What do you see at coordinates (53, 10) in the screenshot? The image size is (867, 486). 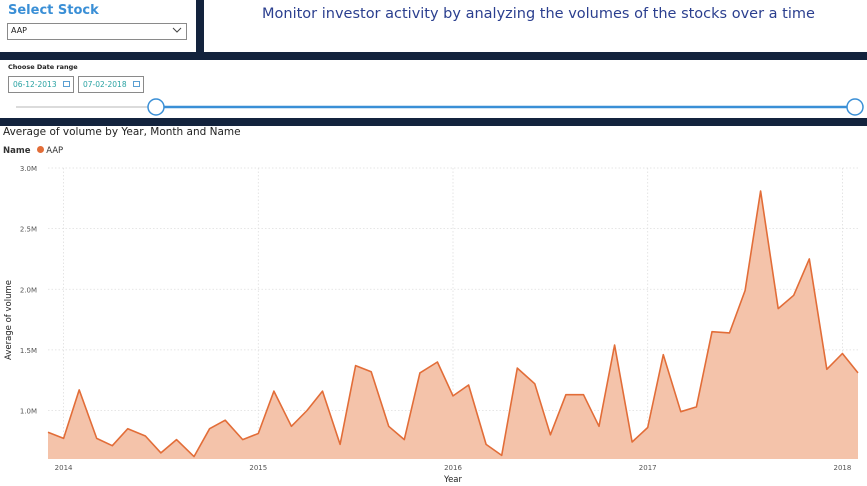 I see `slicer-title: Select Stock` at bounding box center [53, 10].